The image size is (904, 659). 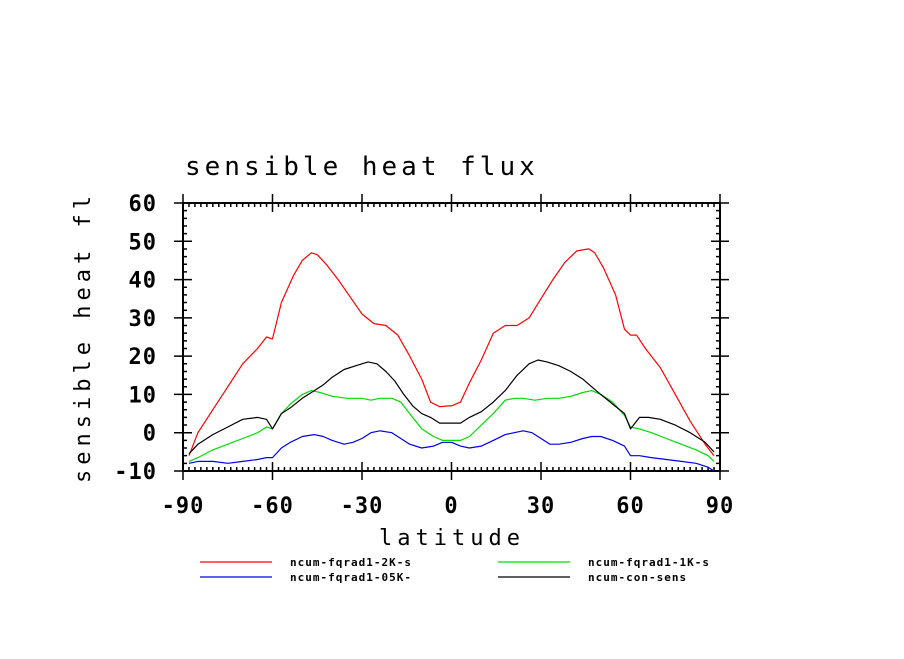 What do you see at coordinates (135, 472) in the screenshot?
I see `y-tick-label: -10` at bounding box center [135, 472].